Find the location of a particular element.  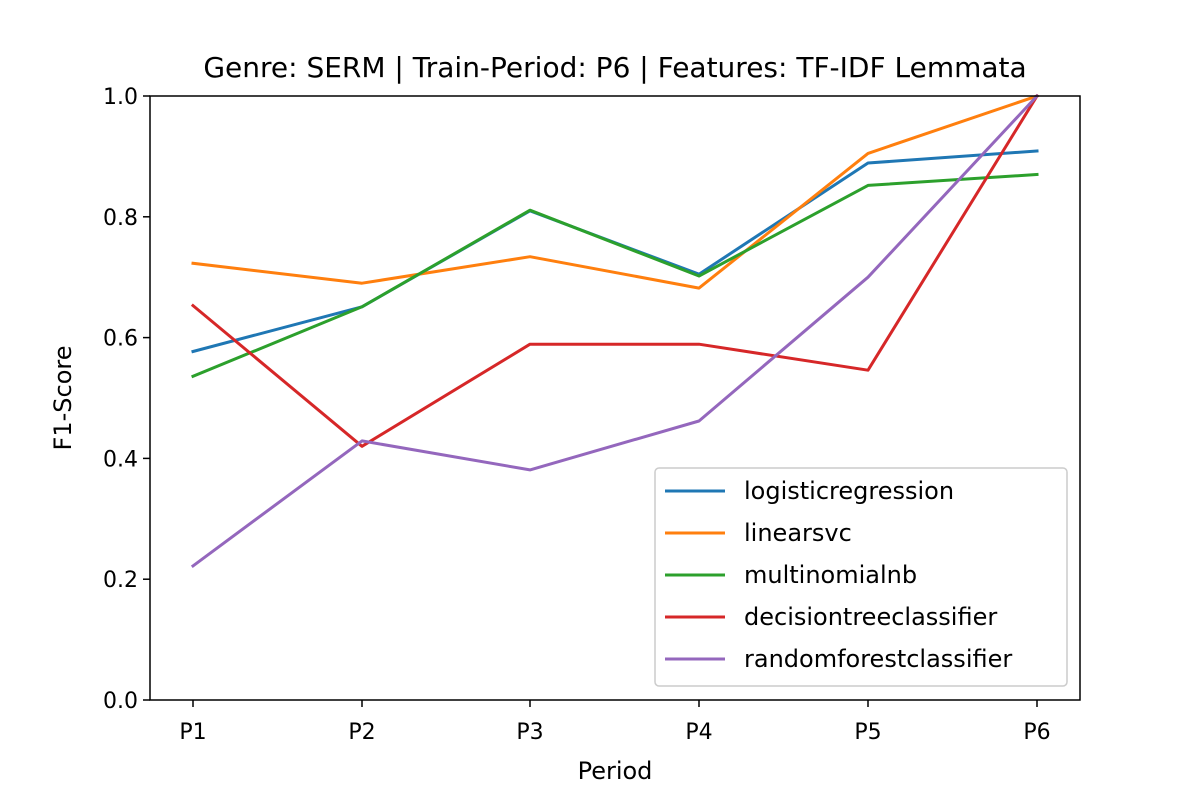

x-tick-label: P6 is located at coordinates (1036, 732).